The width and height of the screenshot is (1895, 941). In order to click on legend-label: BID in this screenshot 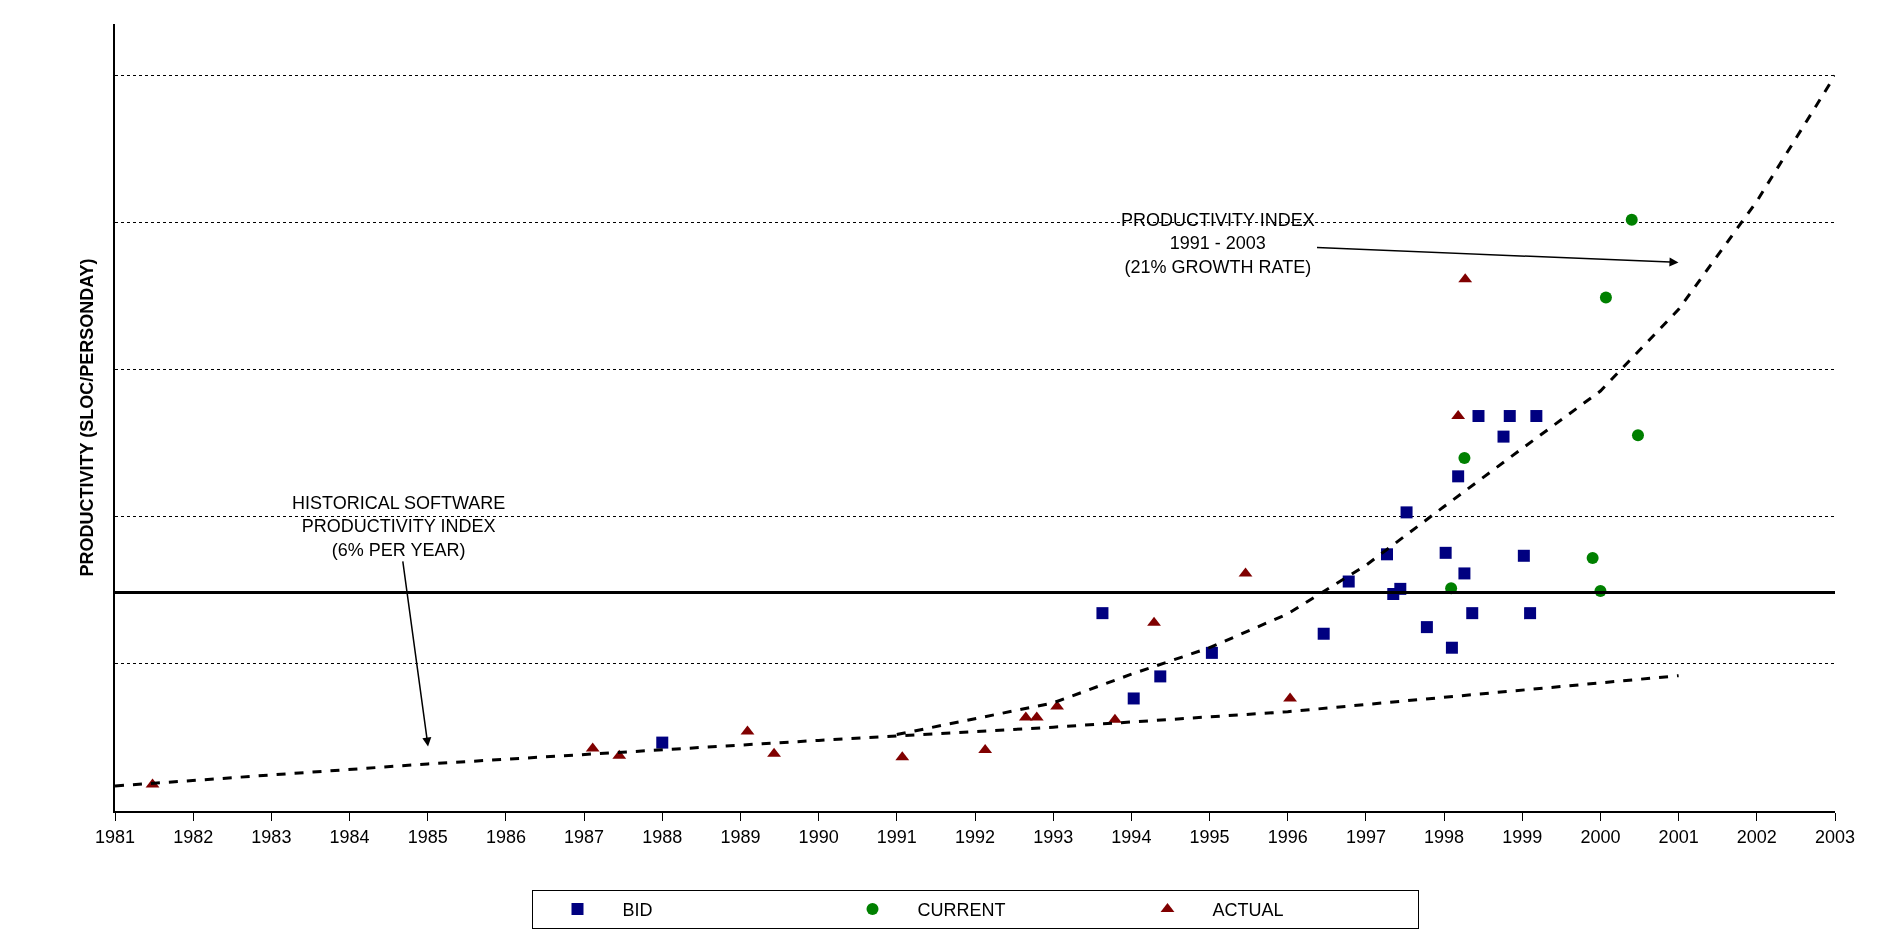, I will do `click(637, 909)`.